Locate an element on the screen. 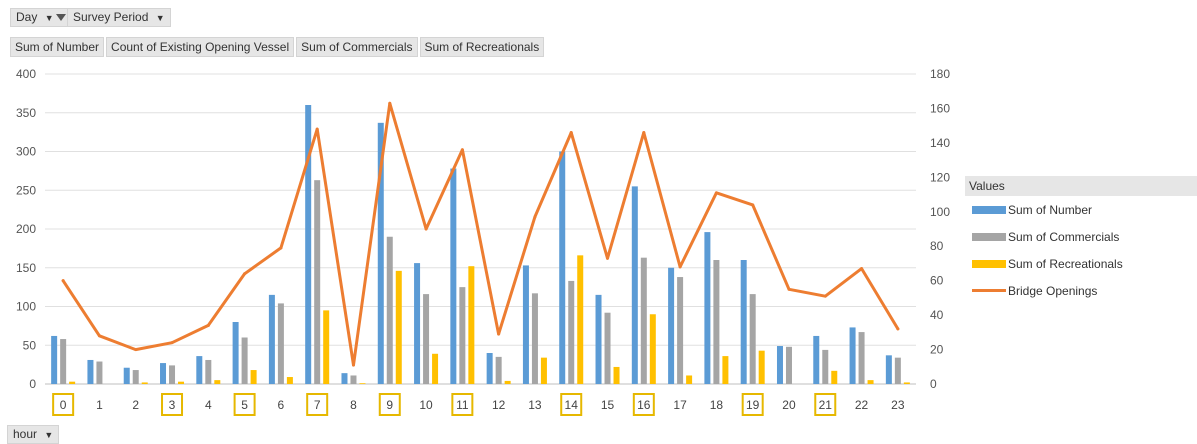  x-axis-tick-label: 3 is located at coordinates (172, 405).